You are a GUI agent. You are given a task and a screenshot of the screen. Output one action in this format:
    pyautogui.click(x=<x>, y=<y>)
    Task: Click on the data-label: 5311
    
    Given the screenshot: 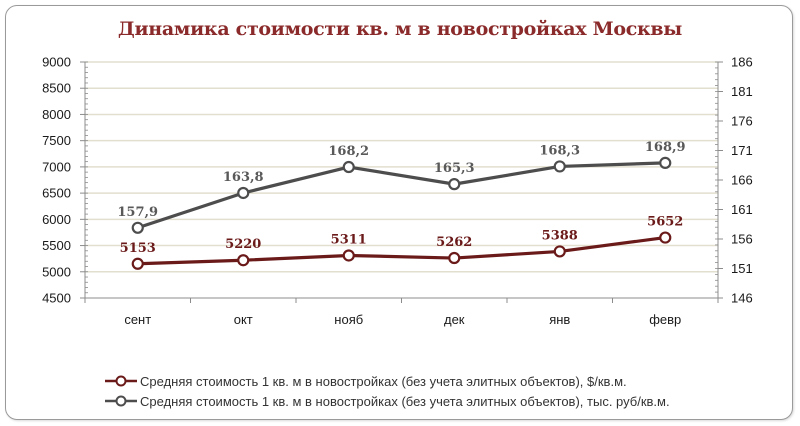 What is the action you would take?
    pyautogui.click(x=349, y=239)
    